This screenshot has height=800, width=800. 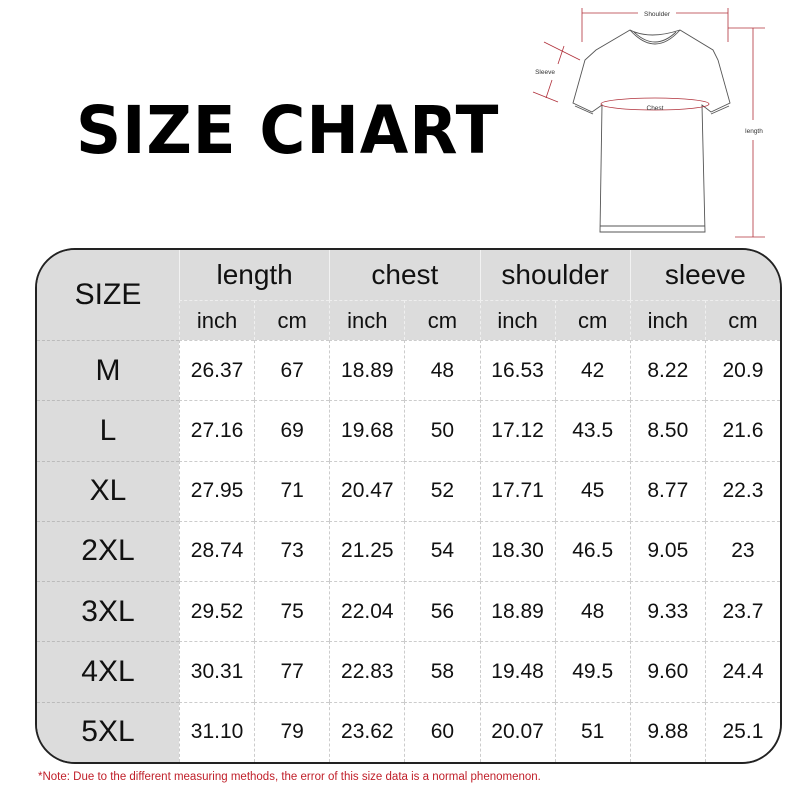 What do you see at coordinates (592, 671) in the screenshot?
I see `table-cell: 49.5` at bounding box center [592, 671].